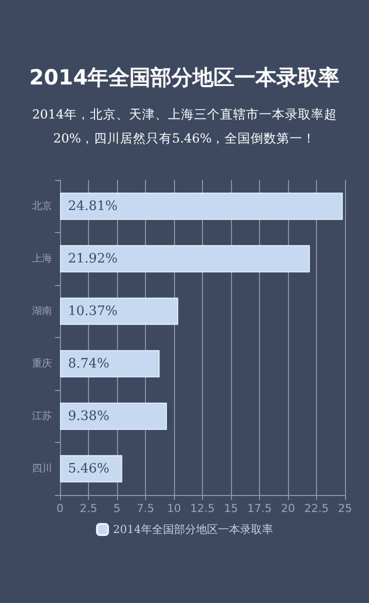 The height and width of the screenshot is (603, 369). What do you see at coordinates (93, 311) in the screenshot?
I see `data-label: 10.37%` at bounding box center [93, 311].